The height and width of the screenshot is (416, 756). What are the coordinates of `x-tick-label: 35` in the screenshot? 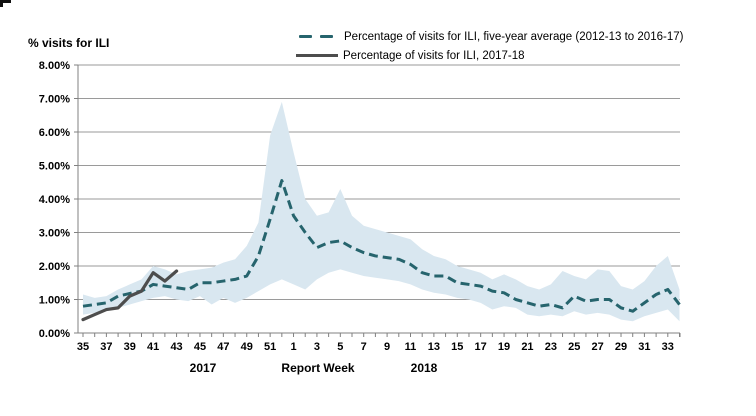 It's located at (83, 347).